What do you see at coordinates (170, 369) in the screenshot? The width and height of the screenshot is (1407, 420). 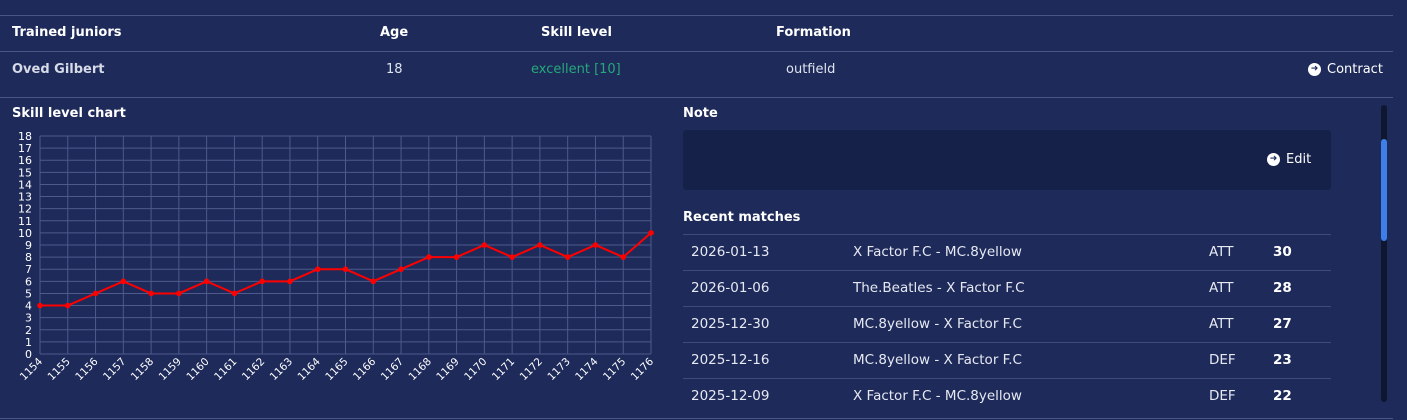 I see `x-tick-label: 1159` at bounding box center [170, 369].